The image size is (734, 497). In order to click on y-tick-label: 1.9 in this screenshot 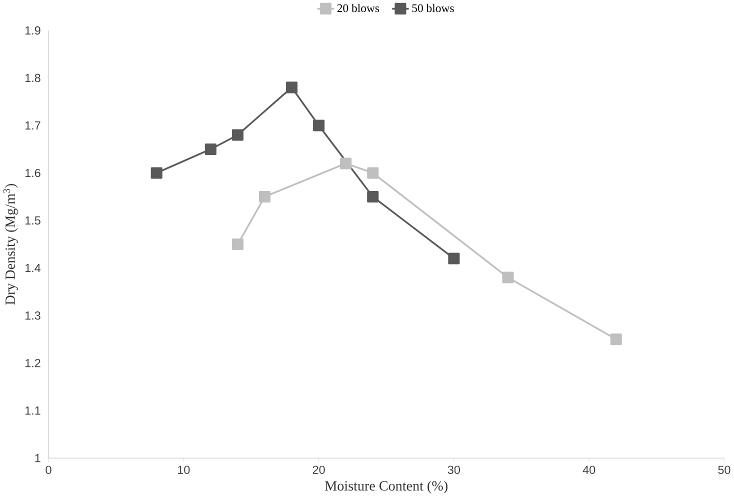, I will do `click(32, 30)`.